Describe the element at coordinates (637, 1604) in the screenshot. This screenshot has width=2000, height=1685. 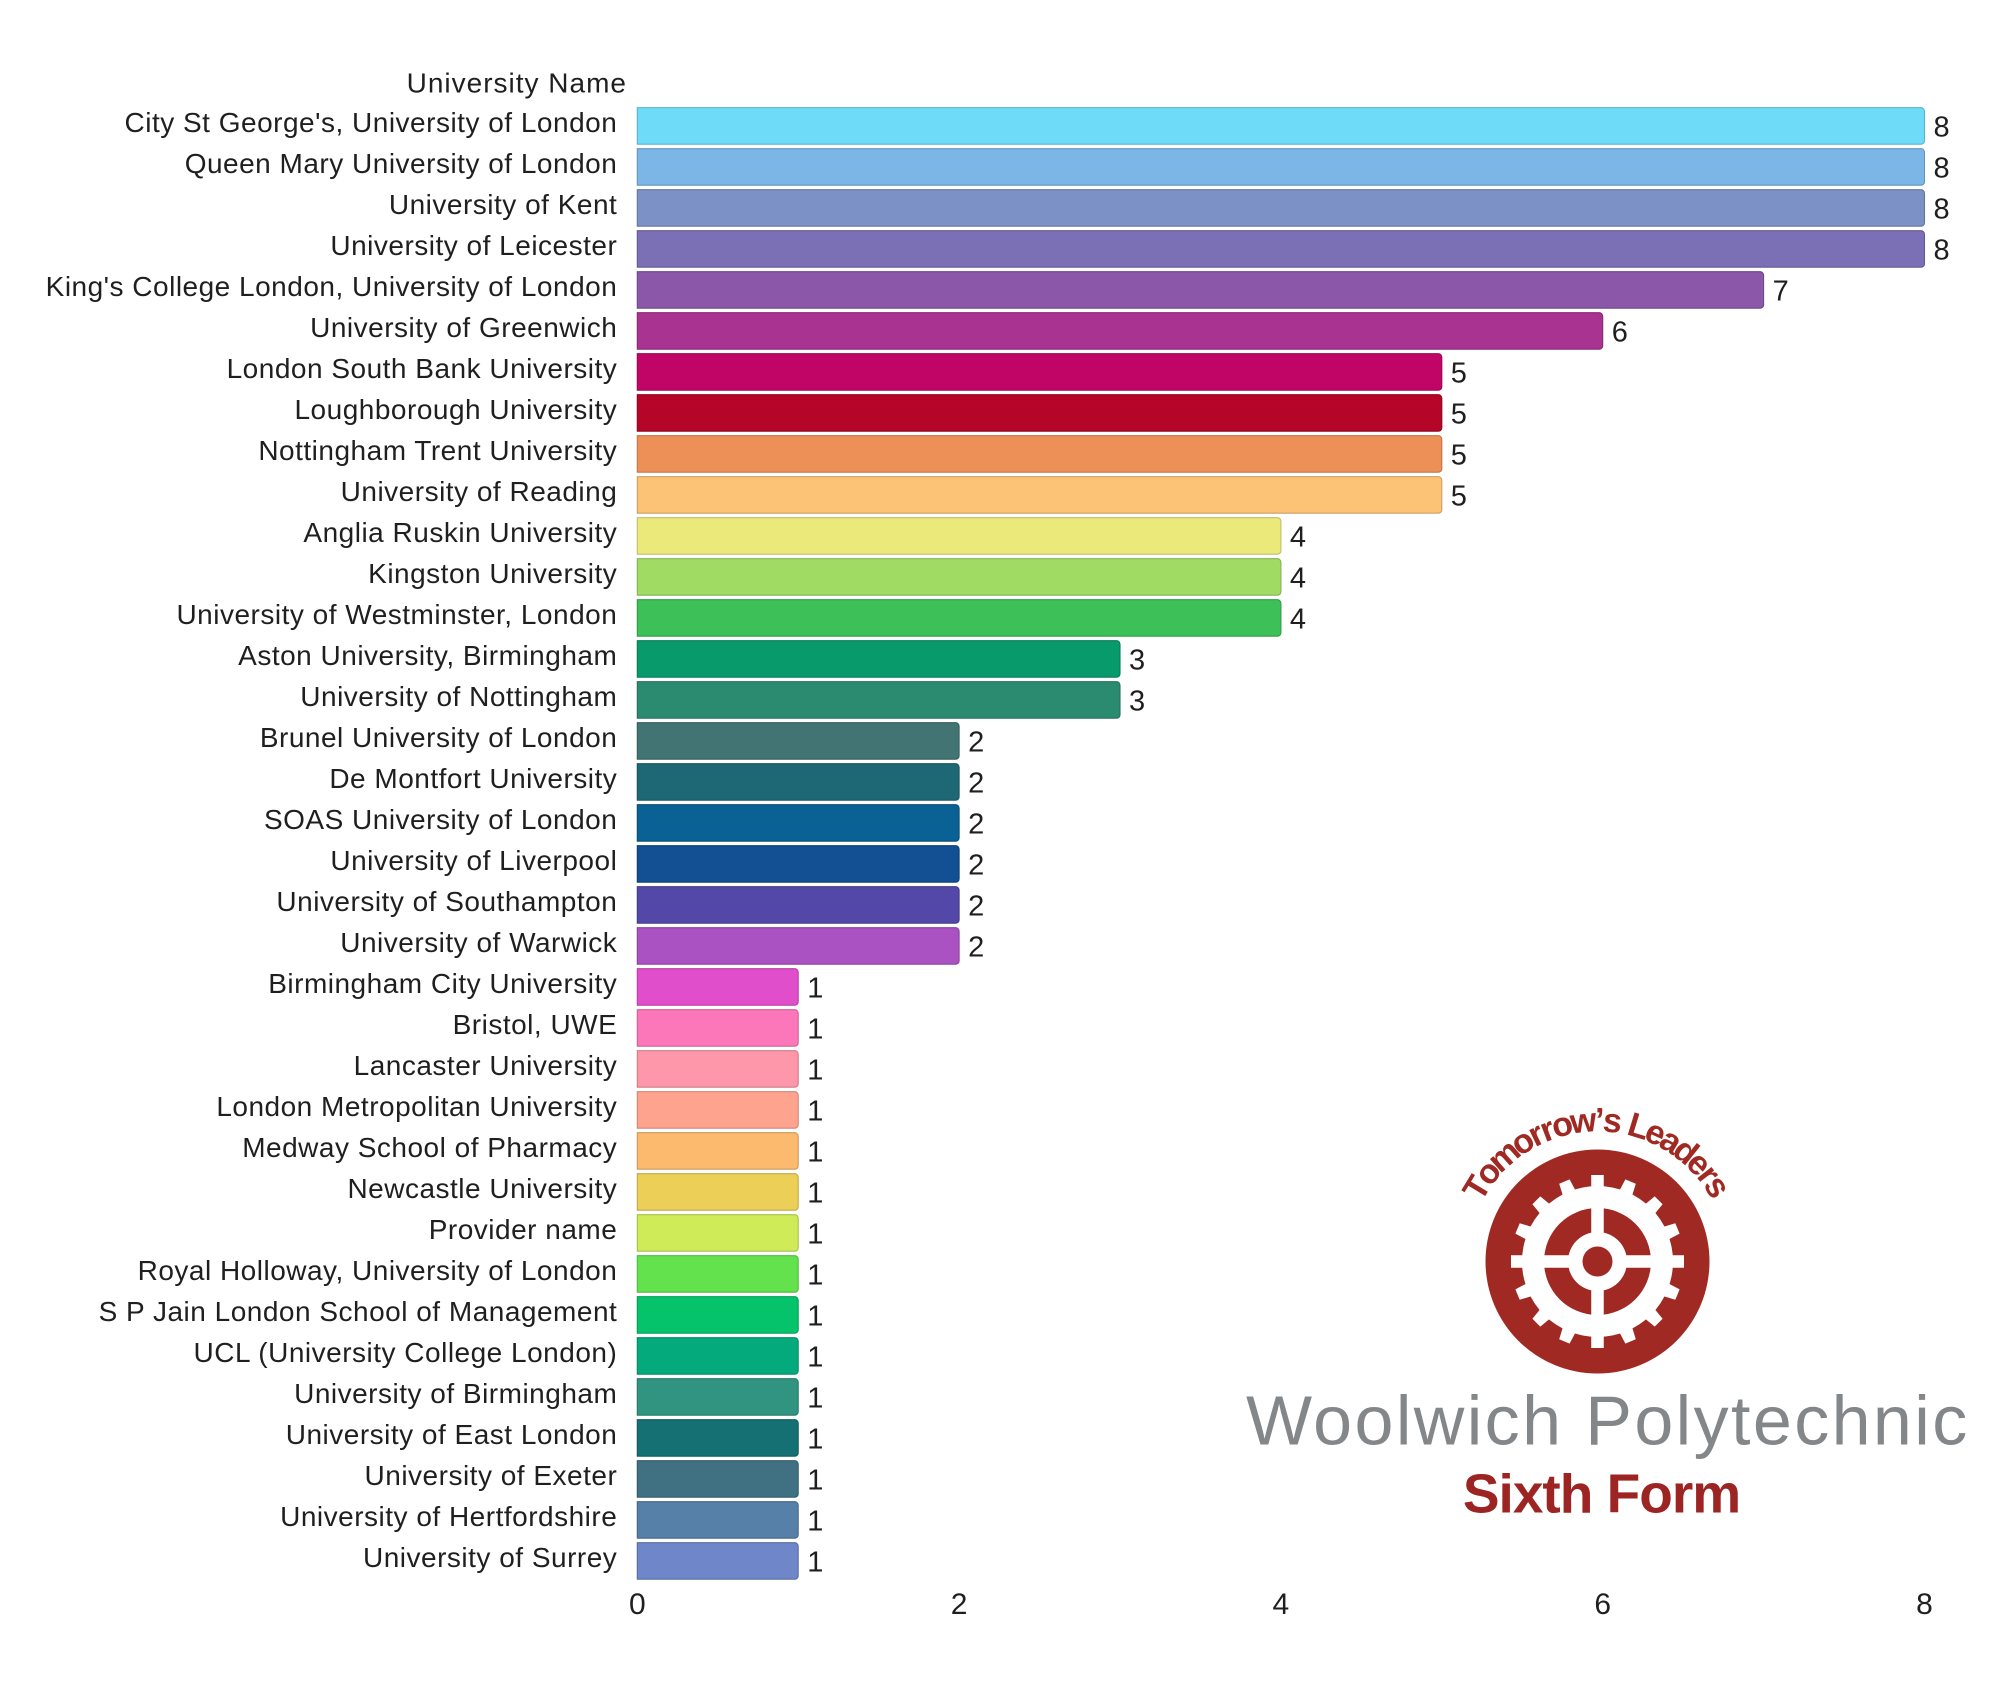
I see `svg-text: 0` at that location.